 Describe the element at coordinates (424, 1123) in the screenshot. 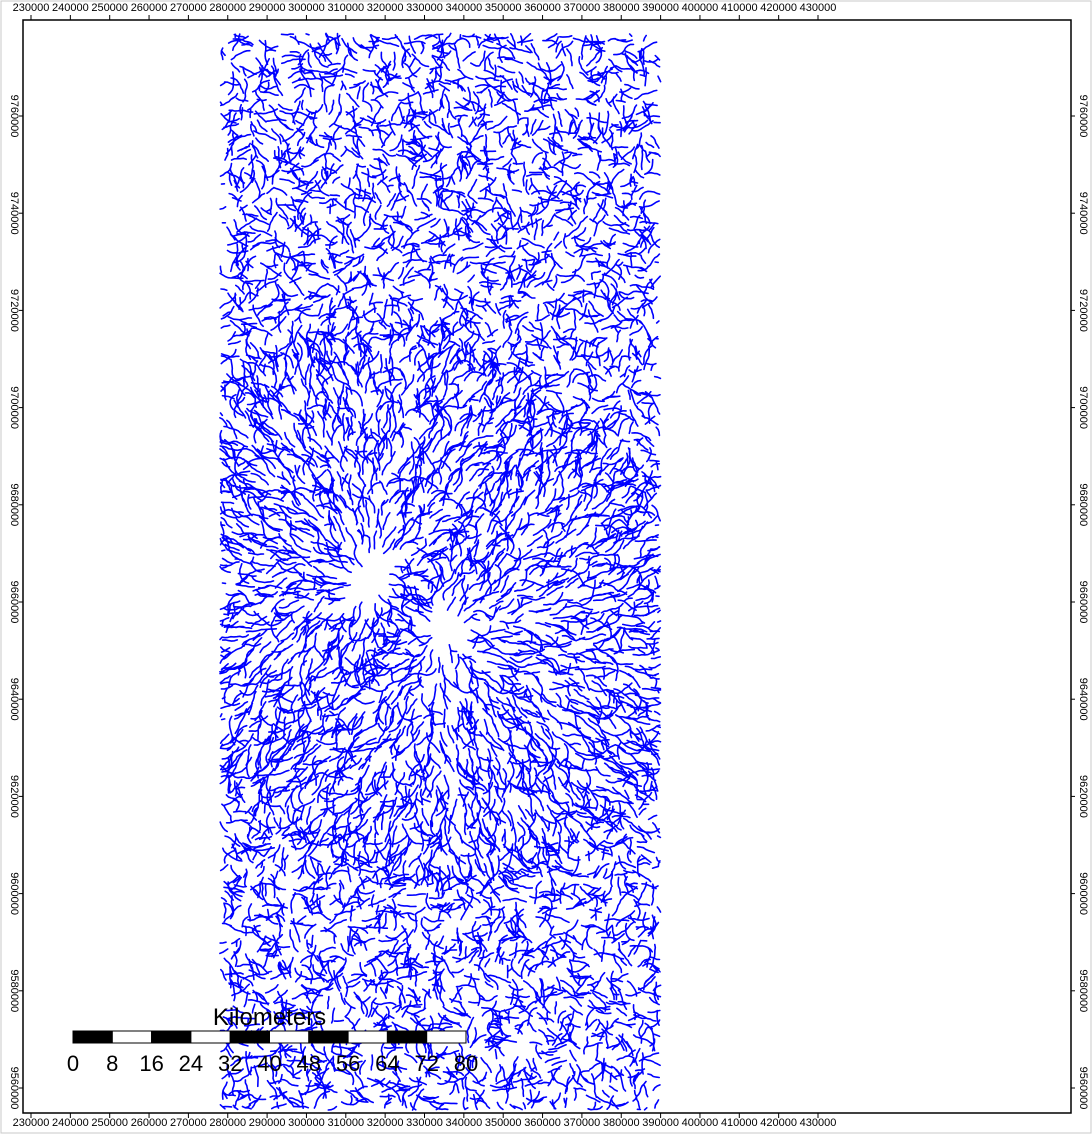

I see `x-tick-label-bottom: 330000` at that location.